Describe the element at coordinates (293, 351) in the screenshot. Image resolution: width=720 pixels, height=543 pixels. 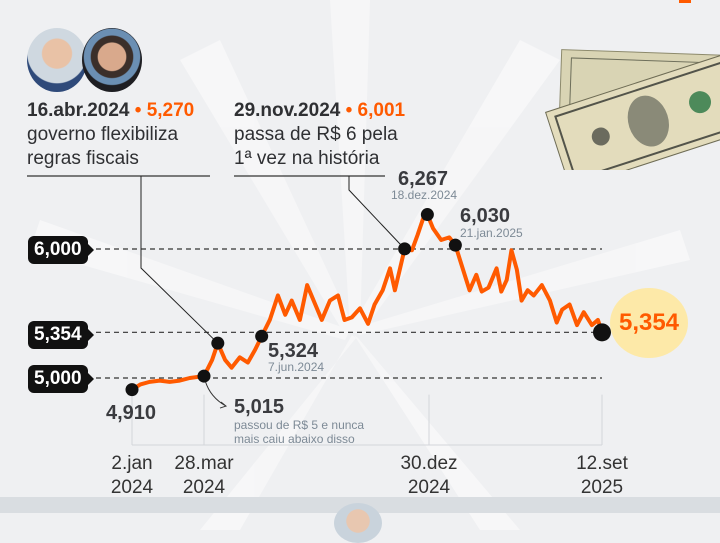
I see `jun-value: 5,324` at that location.